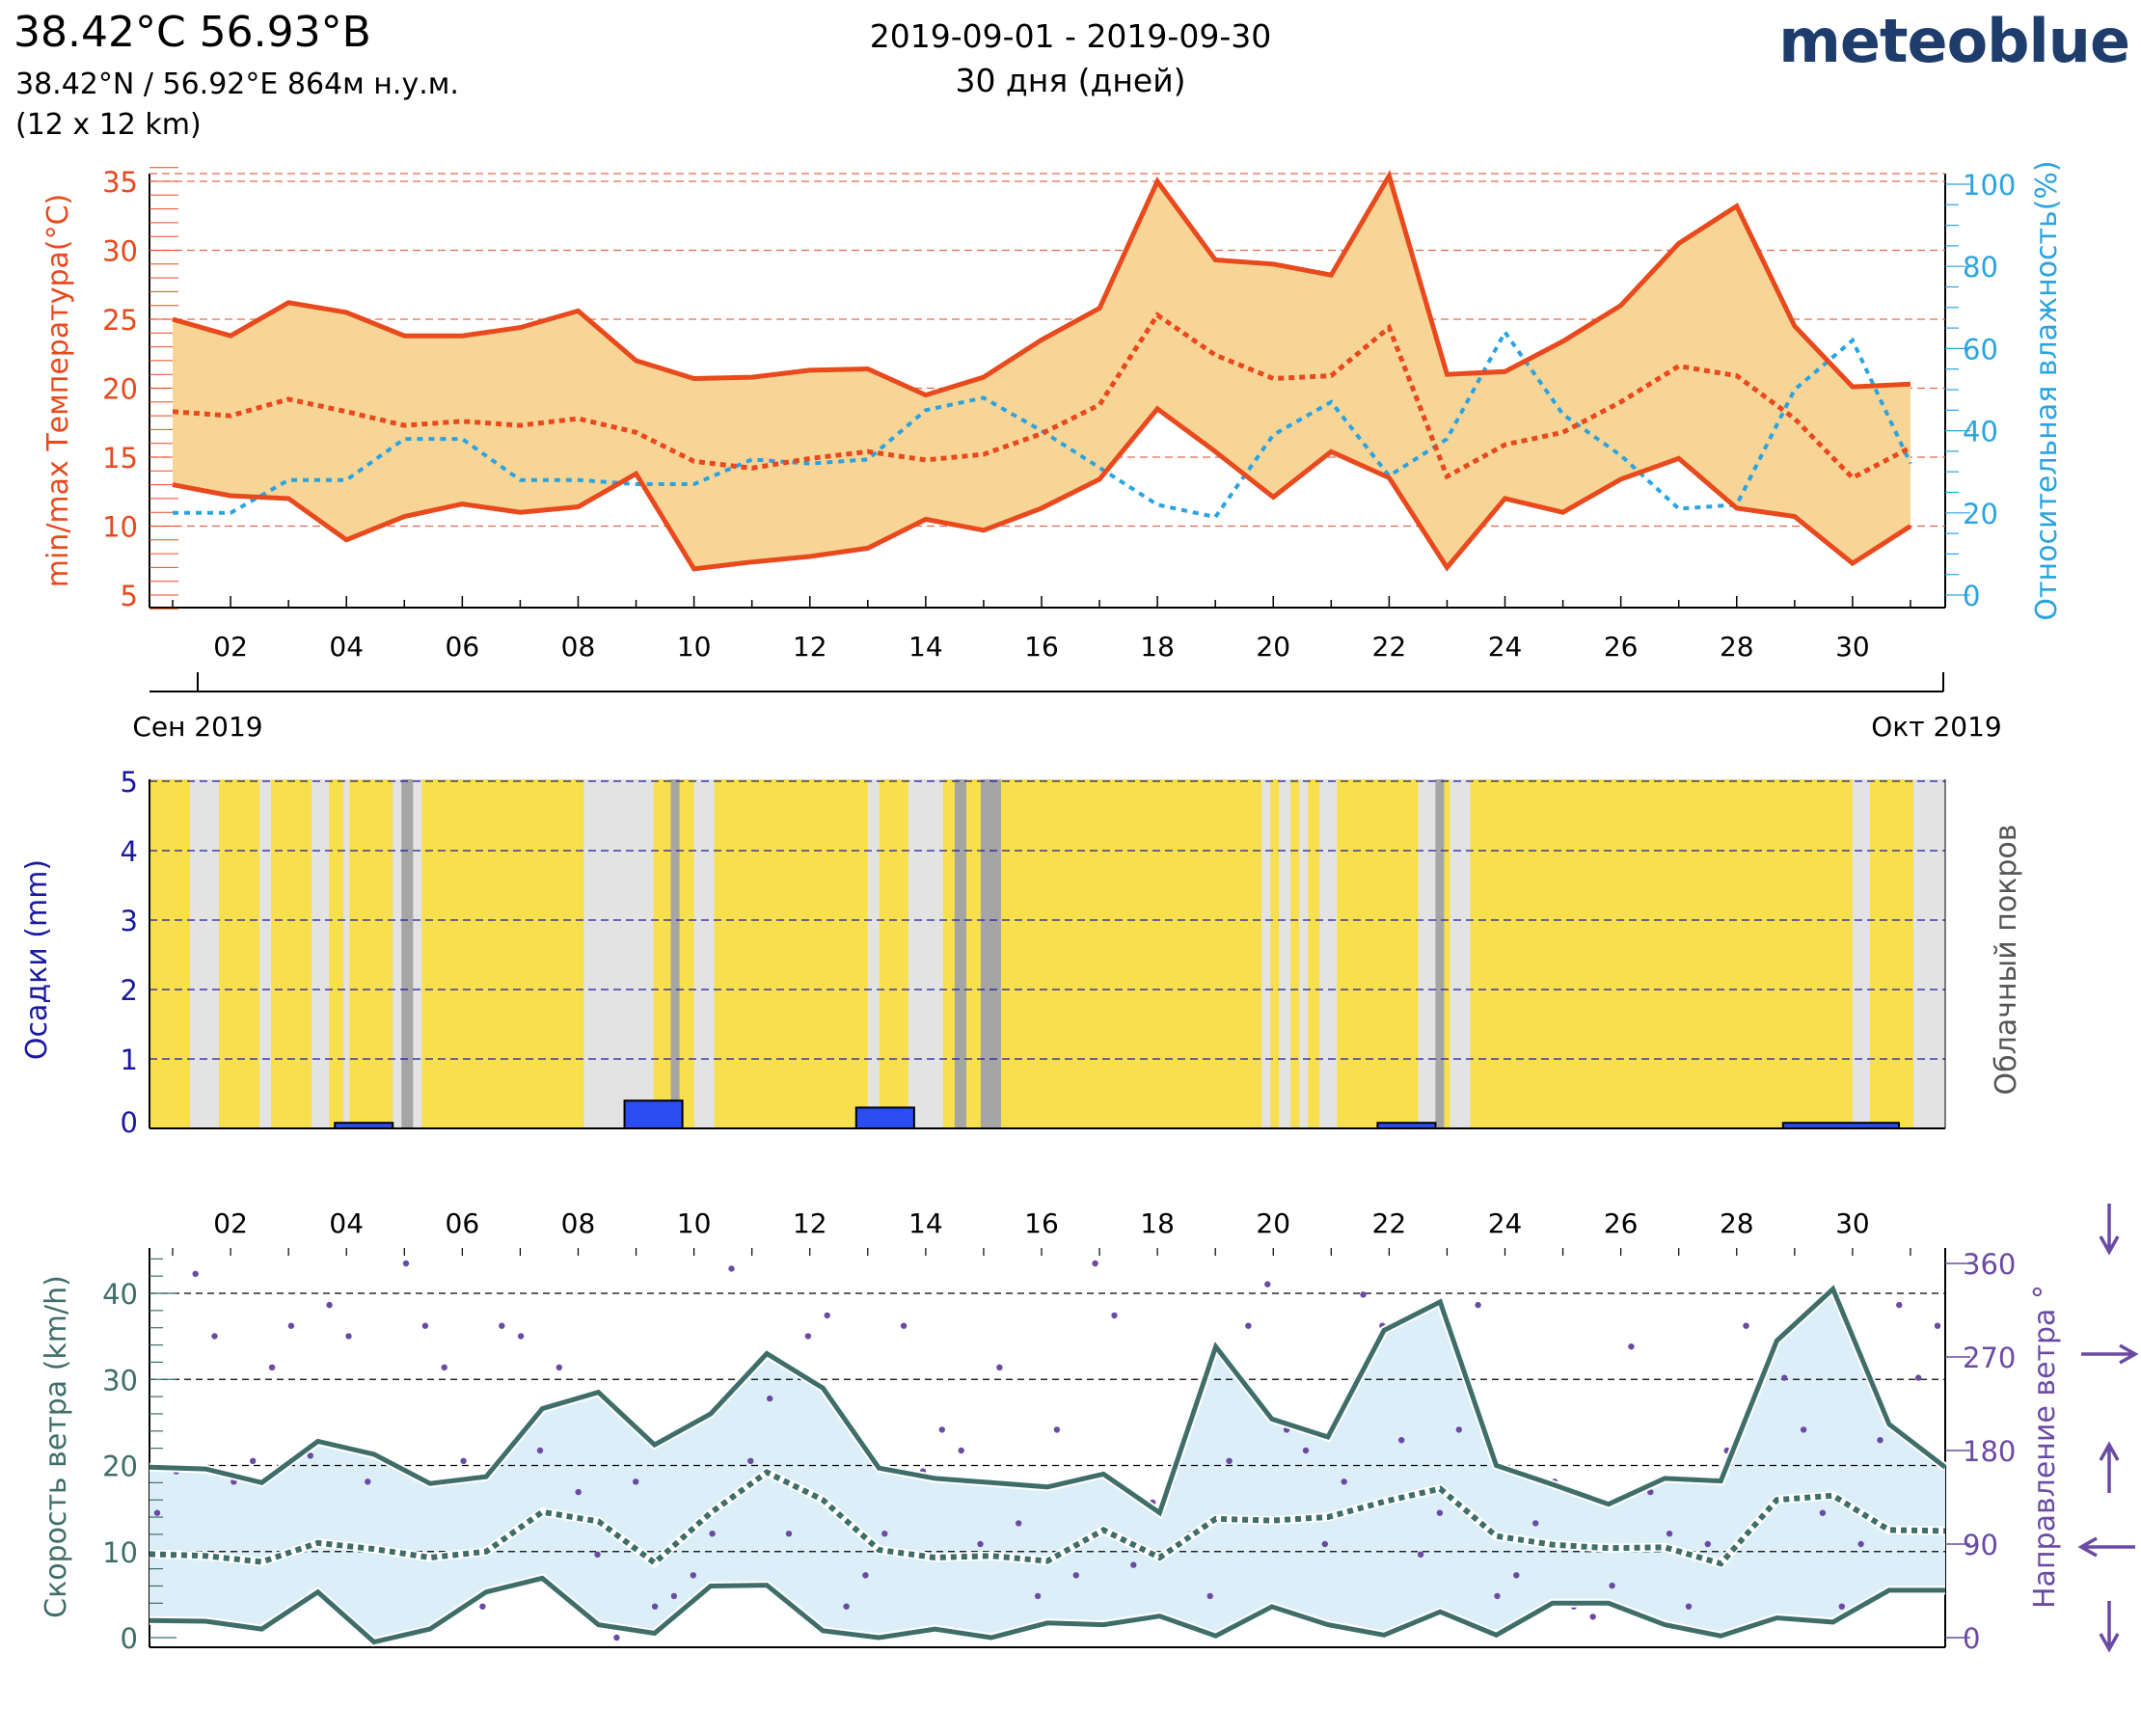 Image resolution: width=2141 pixels, height=1736 pixels. Describe the element at coordinates (1157, 1223) in the screenshot. I see `wind-x-tick-label: 18` at that location.